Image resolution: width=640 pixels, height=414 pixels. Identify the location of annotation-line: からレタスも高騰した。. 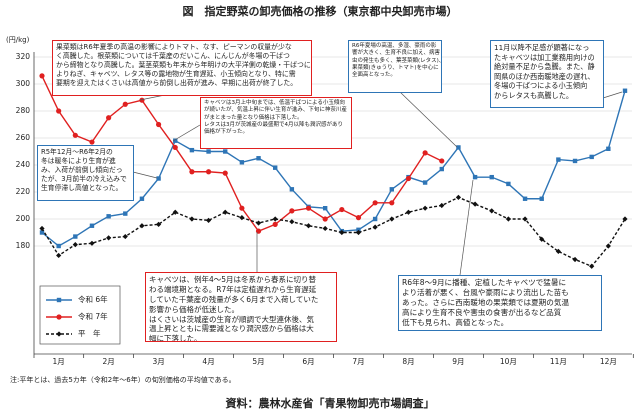
(534, 95).